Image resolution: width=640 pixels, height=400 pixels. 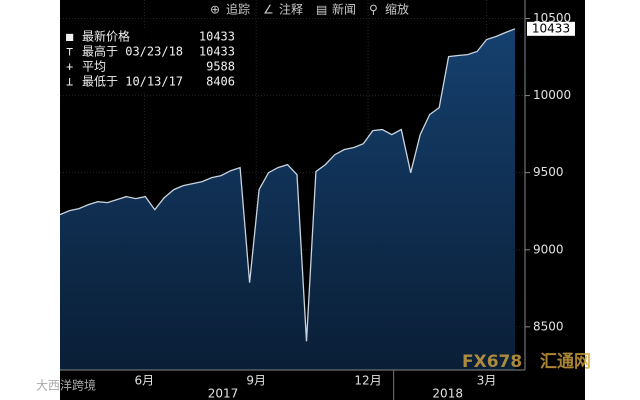 I want to click on x-tick-label: 3月, so click(x=487, y=381).